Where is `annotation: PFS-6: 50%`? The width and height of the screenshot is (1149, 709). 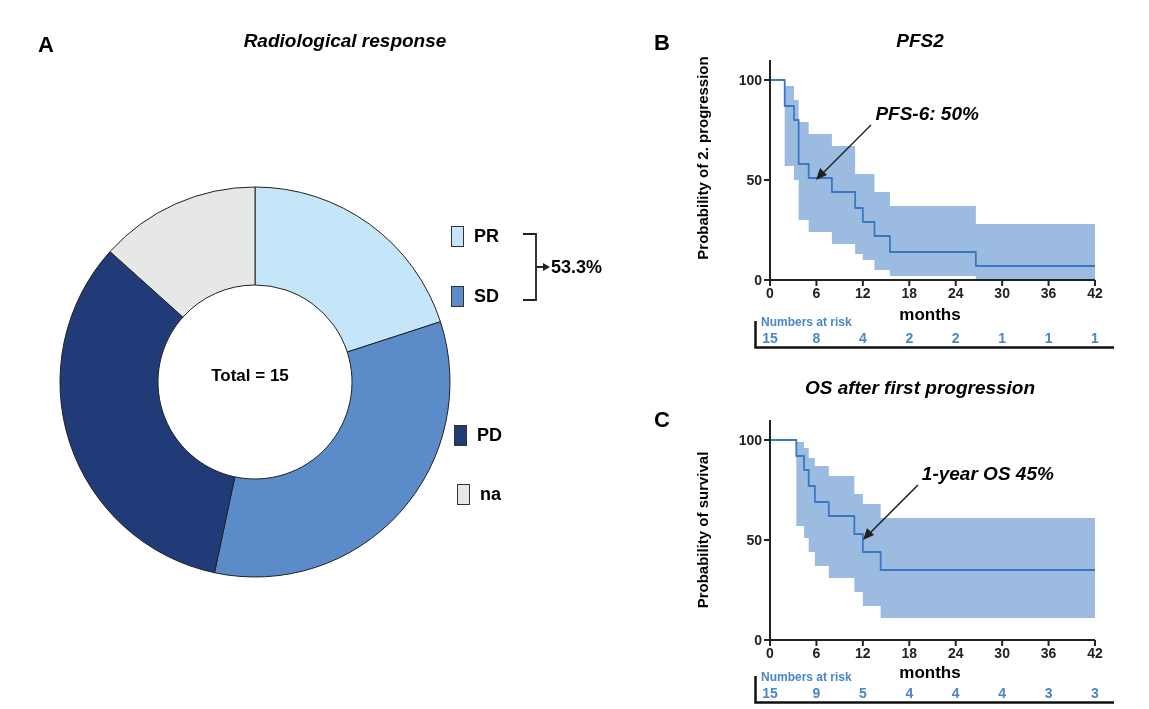
annotation: PFS-6: 50% is located at coordinates (927, 114).